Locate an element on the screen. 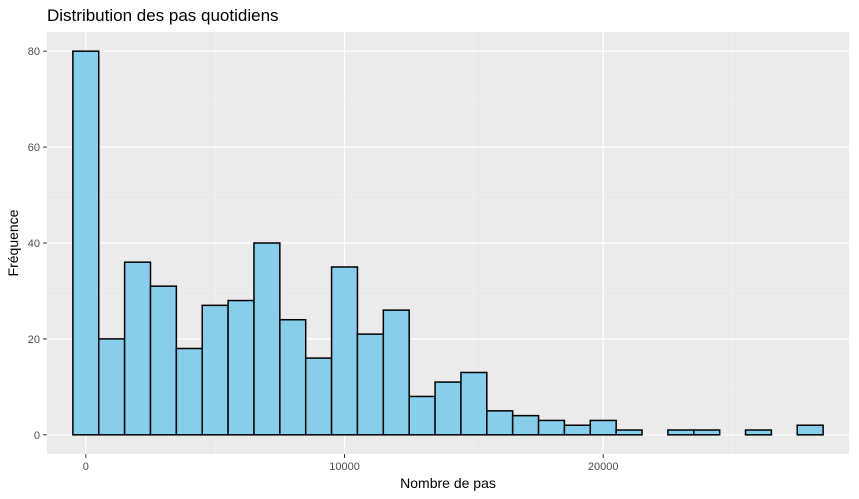 This screenshot has height=499, width=859. y-tick-label: 60 is located at coordinates (34, 148).